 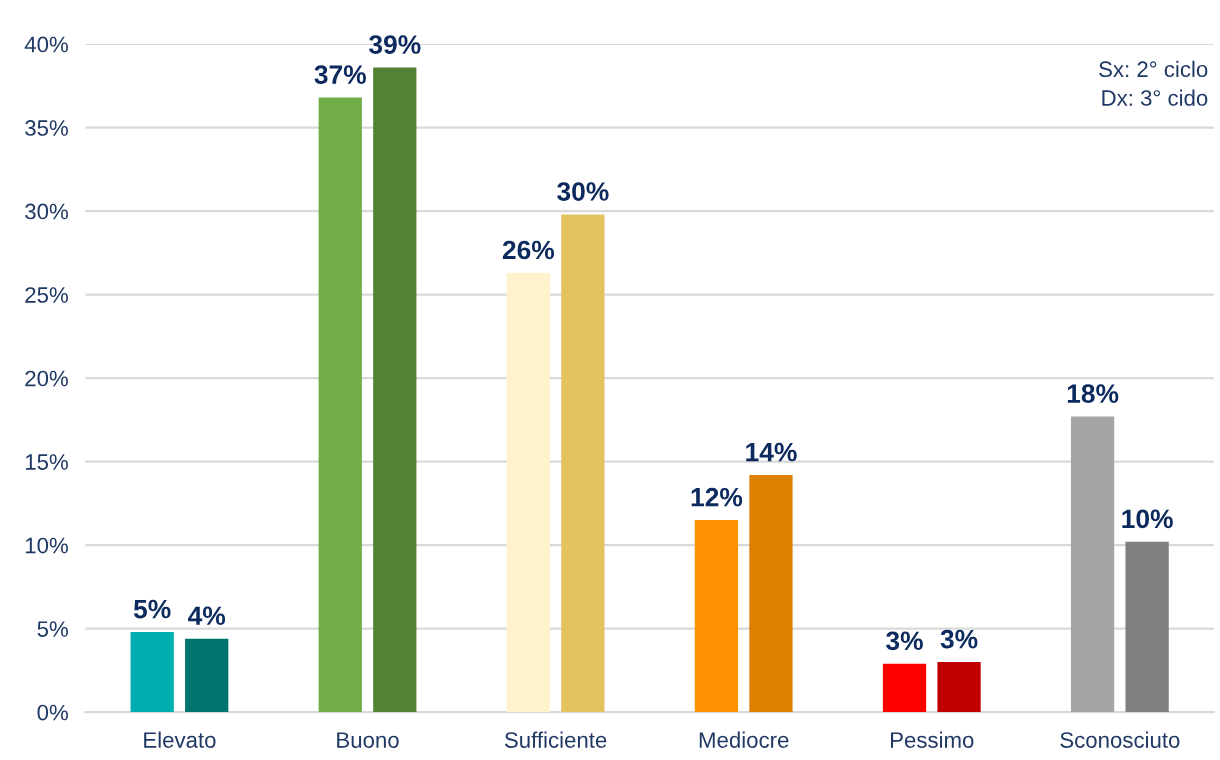 I want to click on x-tick-label: Mediocre, so click(x=744, y=739).